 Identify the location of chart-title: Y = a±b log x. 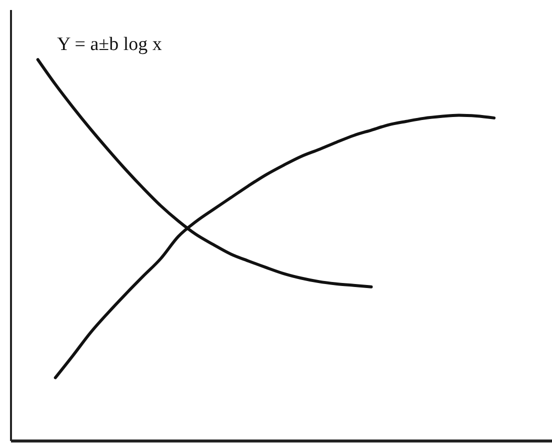
(109, 44).